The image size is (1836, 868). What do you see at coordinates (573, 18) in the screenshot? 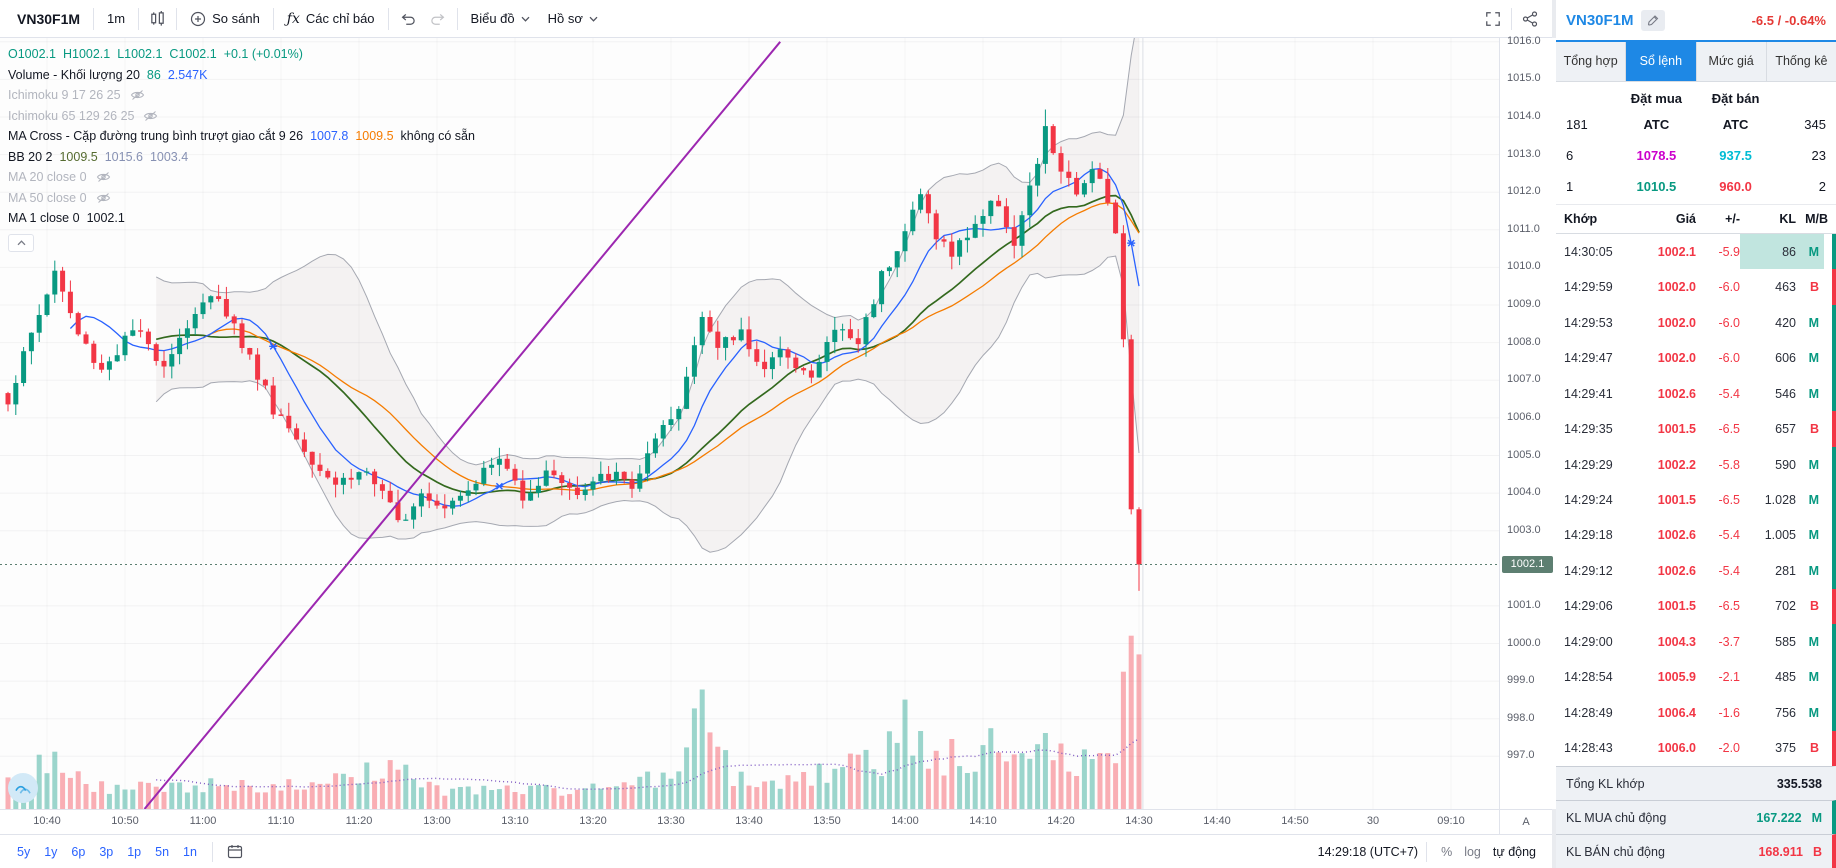
I see `profile-menu: Hồ sơ` at bounding box center [573, 18].